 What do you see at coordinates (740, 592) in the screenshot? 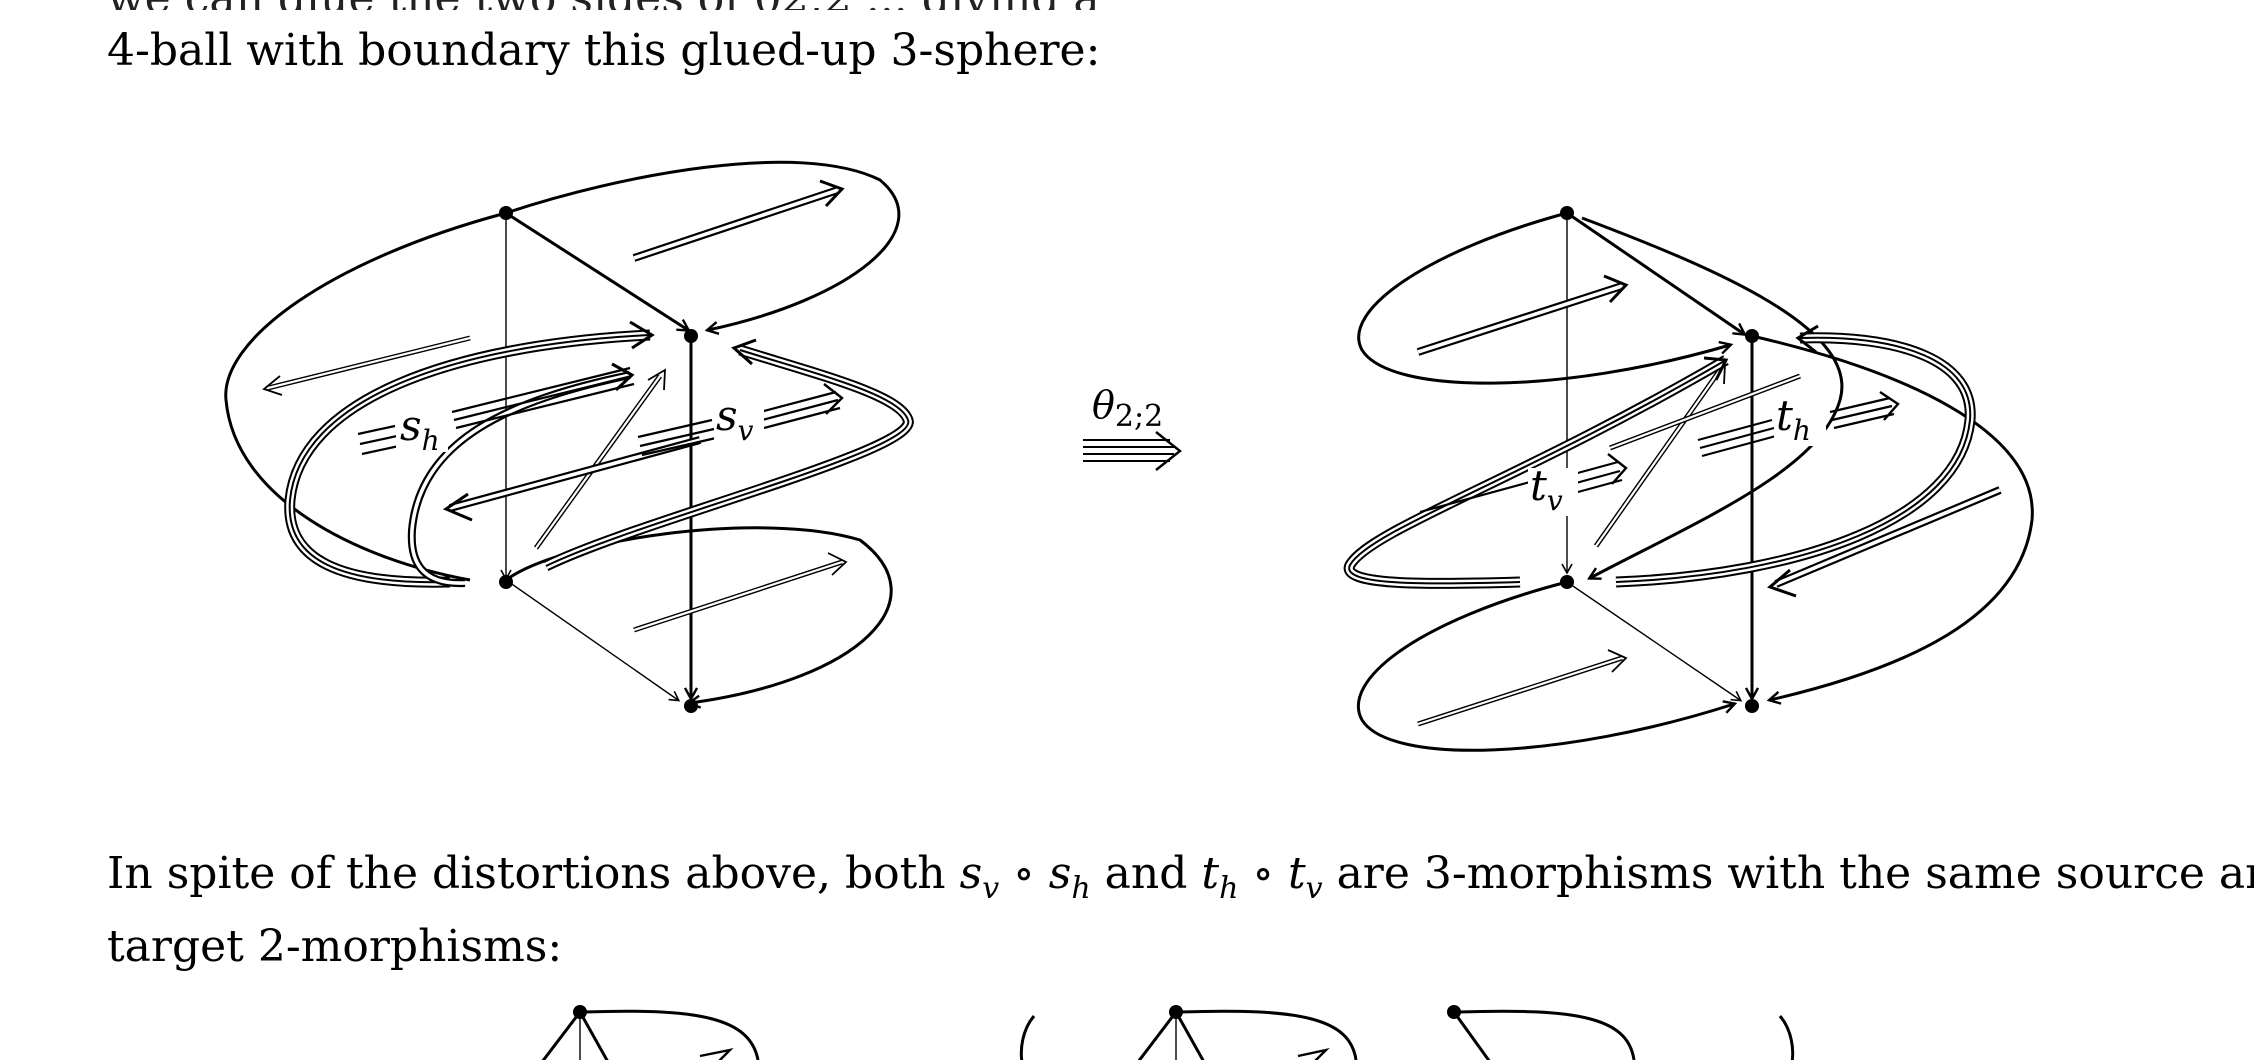
I see `left-two-cell-lower-right` at bounding box center [740, 592].